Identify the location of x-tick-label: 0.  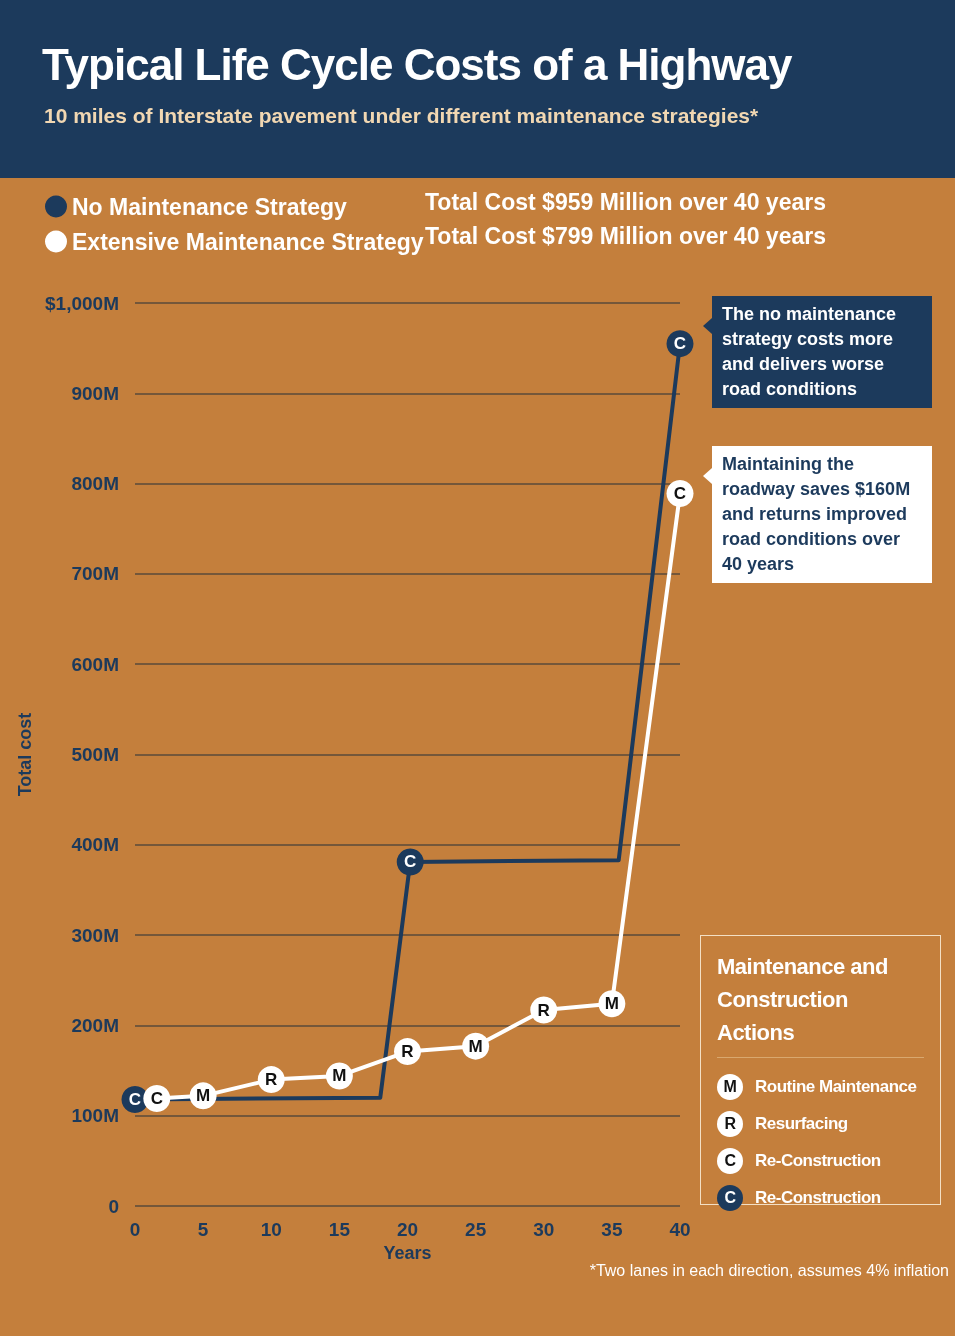
(135, 1229).